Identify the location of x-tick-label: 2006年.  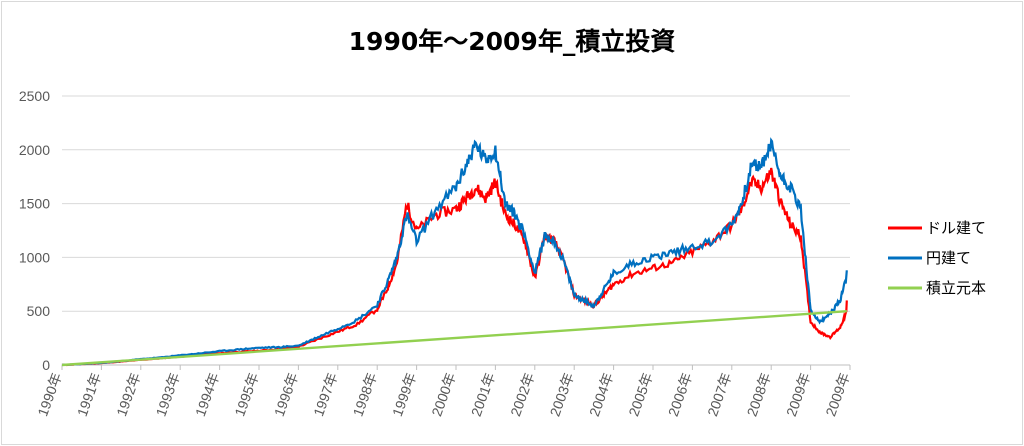
(680, 395).